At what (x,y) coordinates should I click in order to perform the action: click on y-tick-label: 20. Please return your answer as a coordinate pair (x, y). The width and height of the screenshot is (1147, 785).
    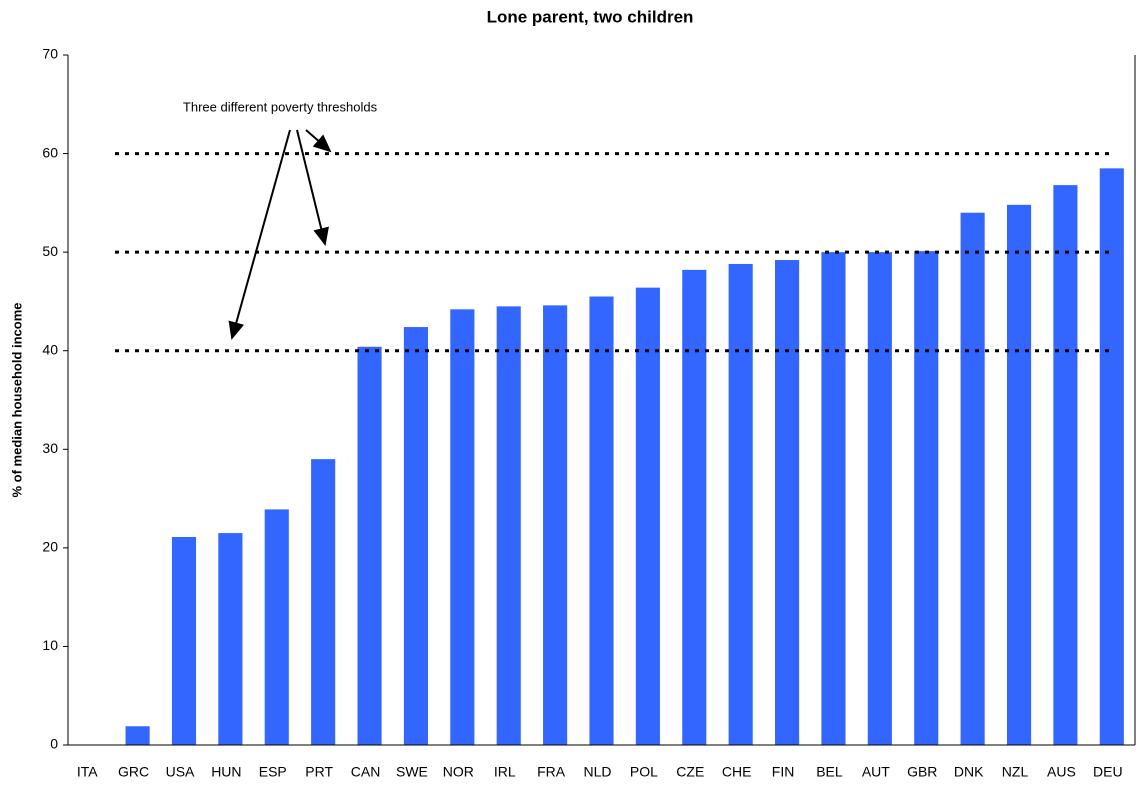
    Looking at the image, I should click on (50, 547).